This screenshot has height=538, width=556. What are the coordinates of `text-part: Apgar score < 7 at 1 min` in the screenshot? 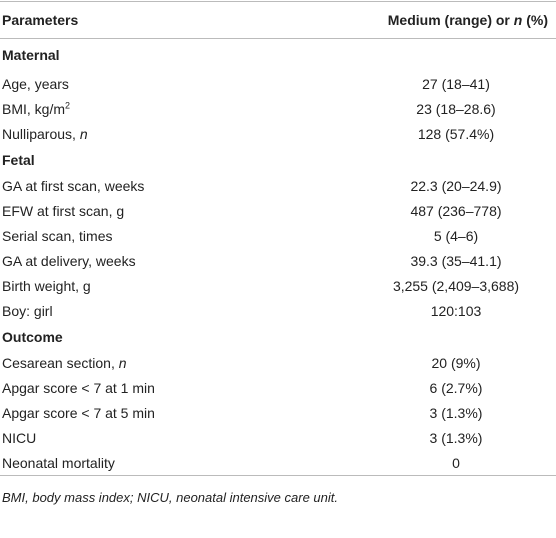 It's located at (78, 387).